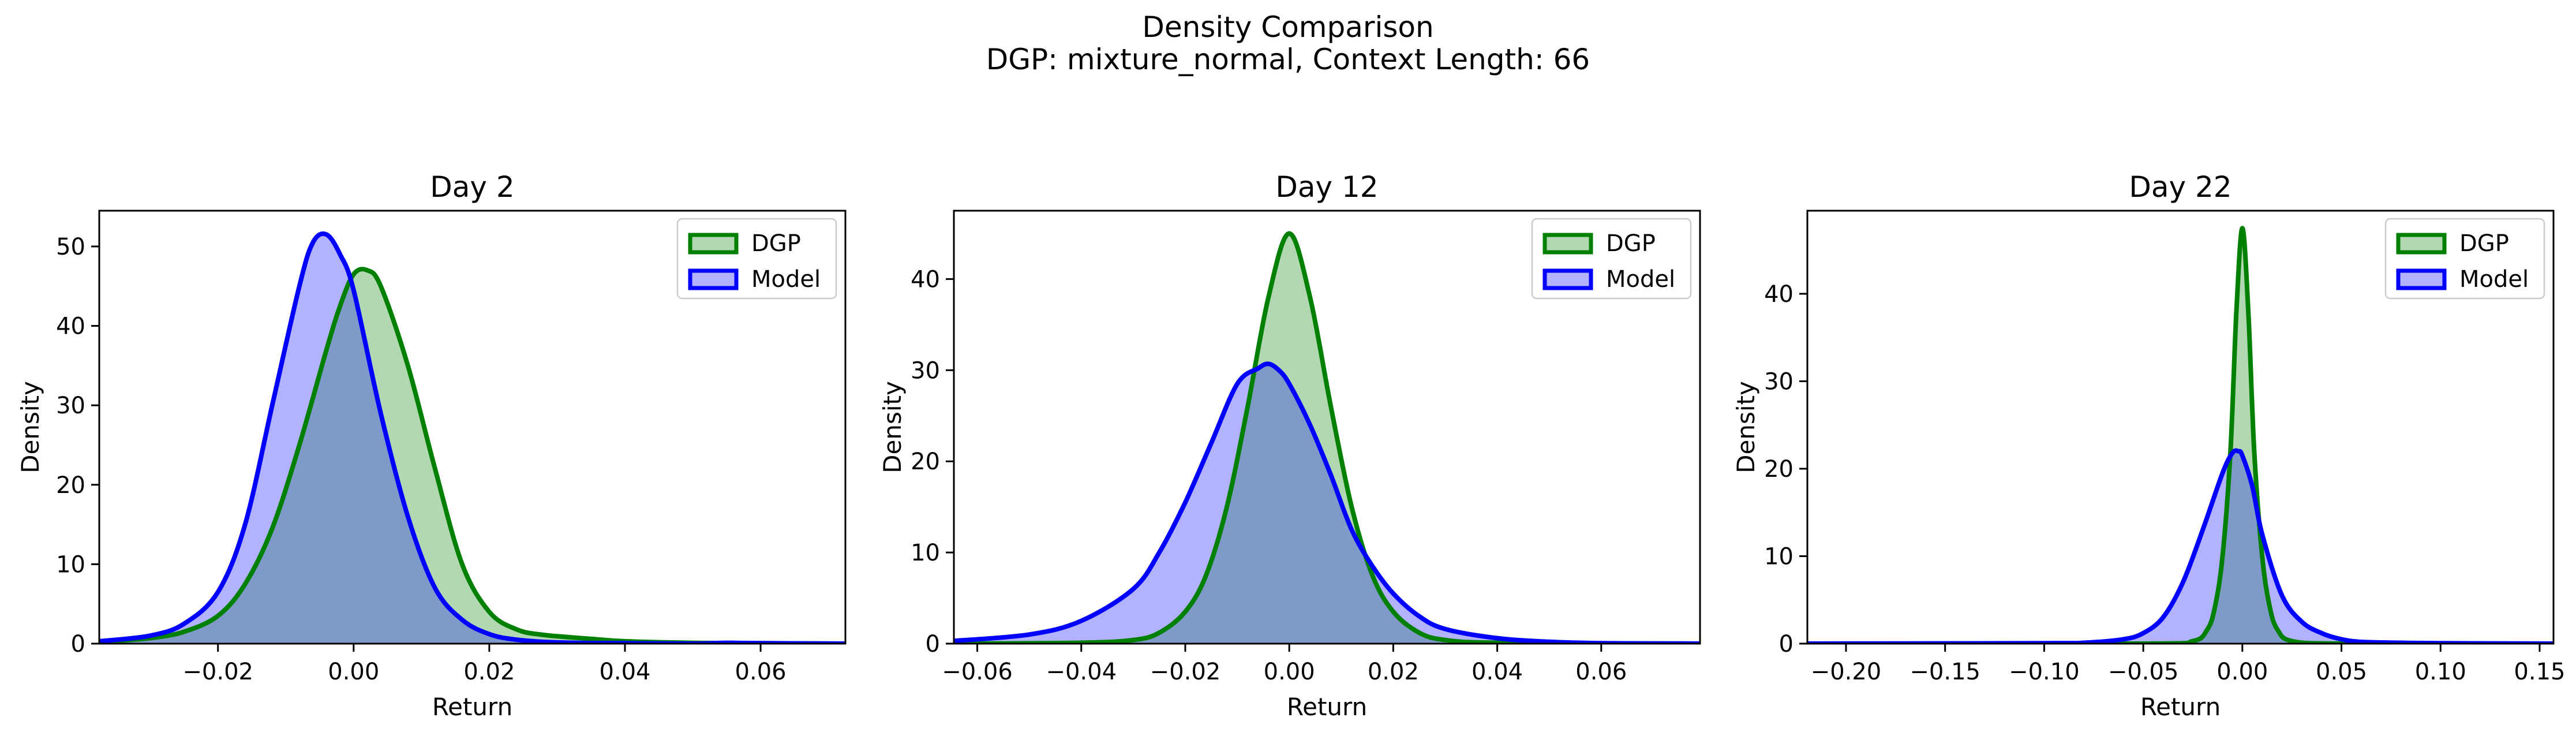 This screenshot has width=2576, height=736. I want to click on x-tick-label: −0.20, so click(1846, 672).